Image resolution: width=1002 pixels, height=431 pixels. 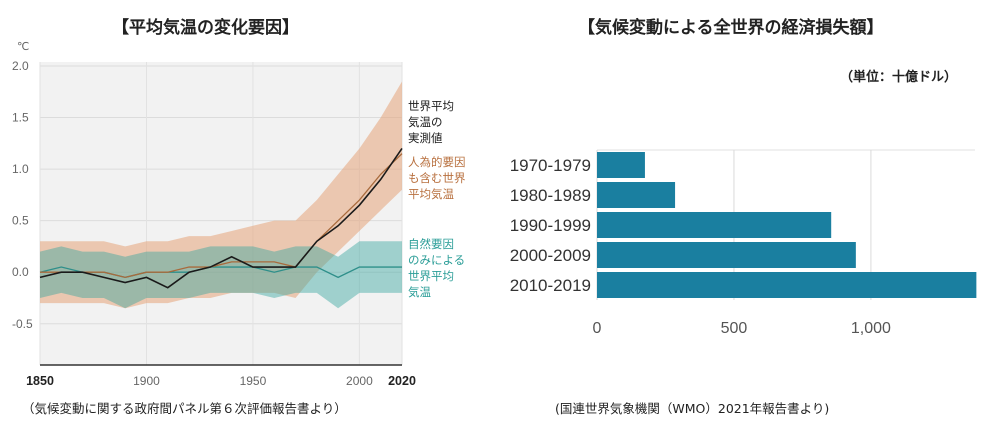 I want to click on left-chart-title: 【平均気温の変化要因】, so click(x=205, y=28).